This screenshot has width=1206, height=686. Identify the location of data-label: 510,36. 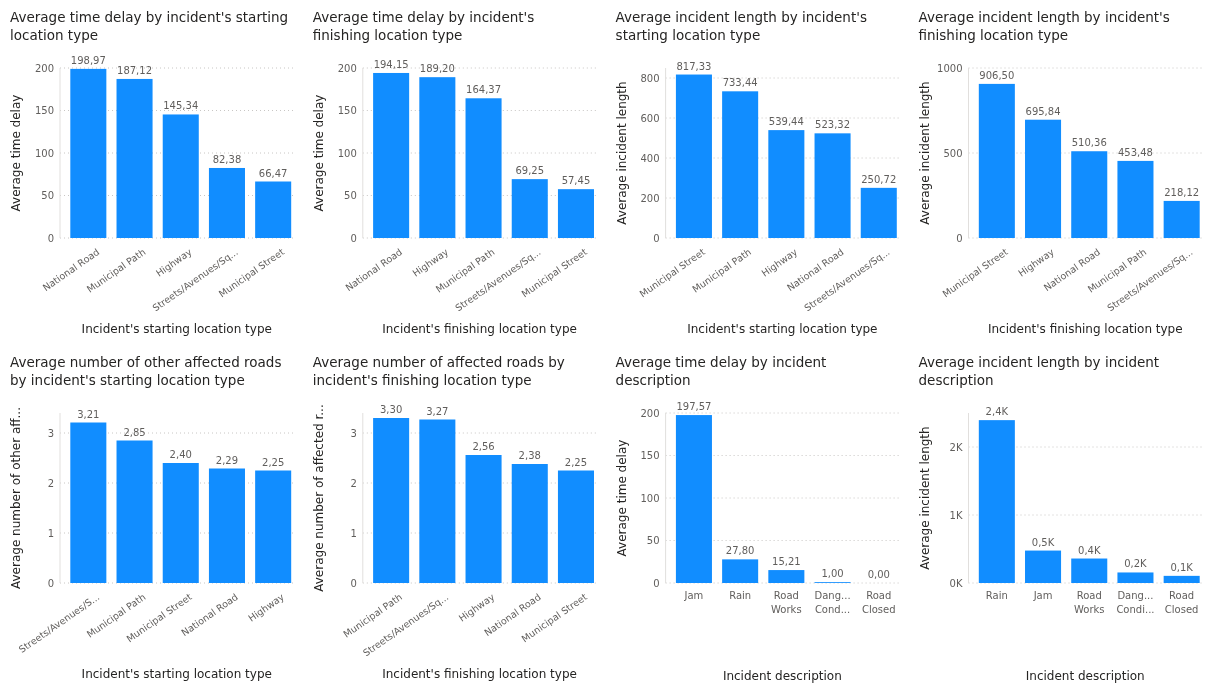
(1089, 143).